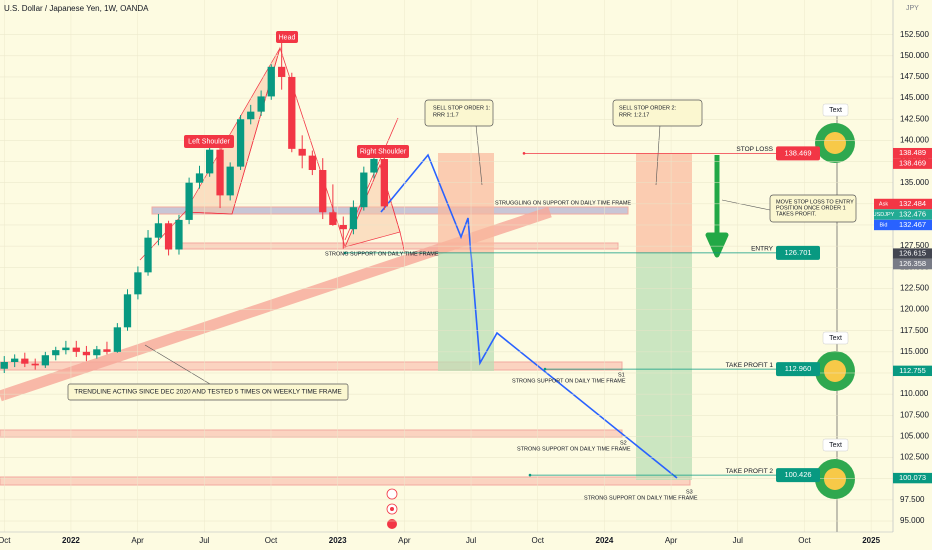 Image resolution: width=932 pixels, height=550 pixels. I want to click on y-tick-label: 135.000, so click(914, 182).